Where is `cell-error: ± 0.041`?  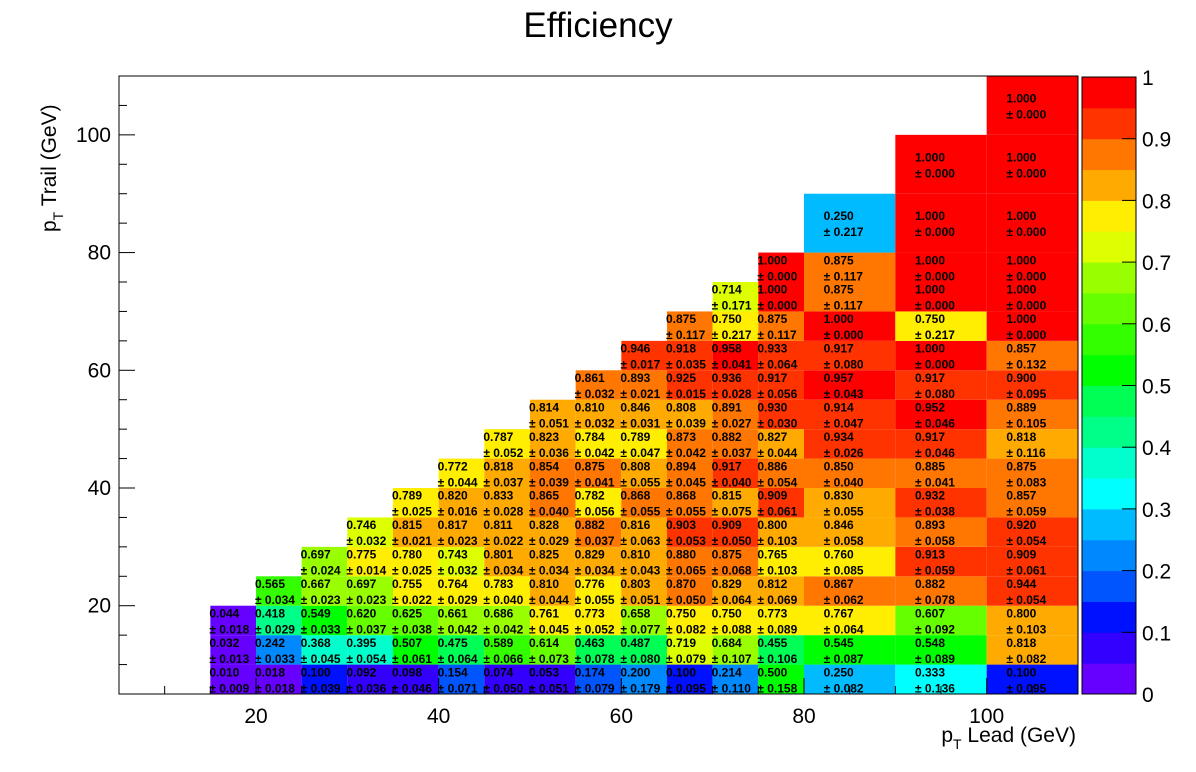
cell-error: ± 0.041 is located at coordinates (732, 365).